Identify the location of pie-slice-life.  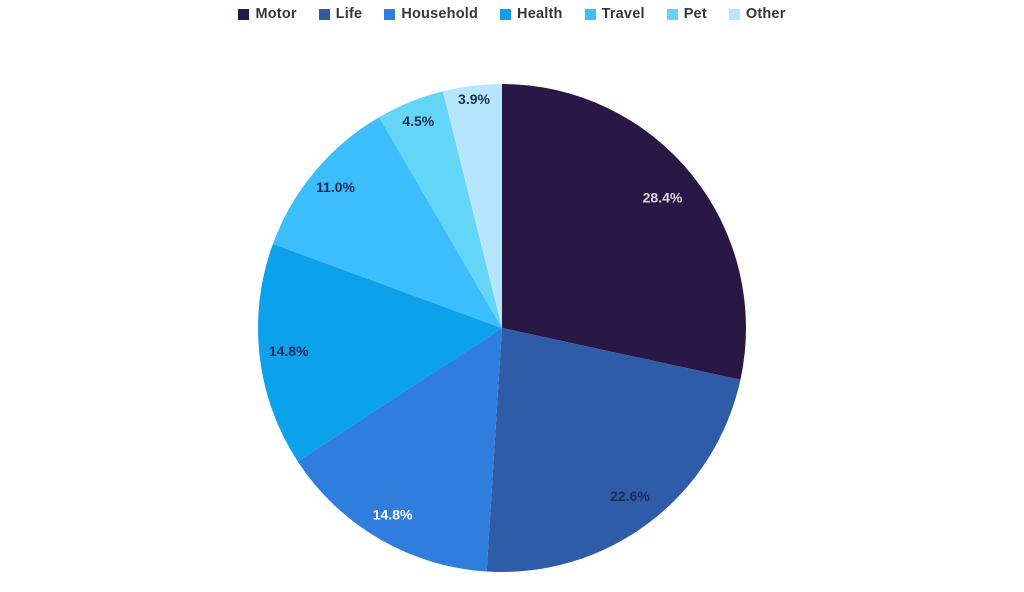
(613, 450).